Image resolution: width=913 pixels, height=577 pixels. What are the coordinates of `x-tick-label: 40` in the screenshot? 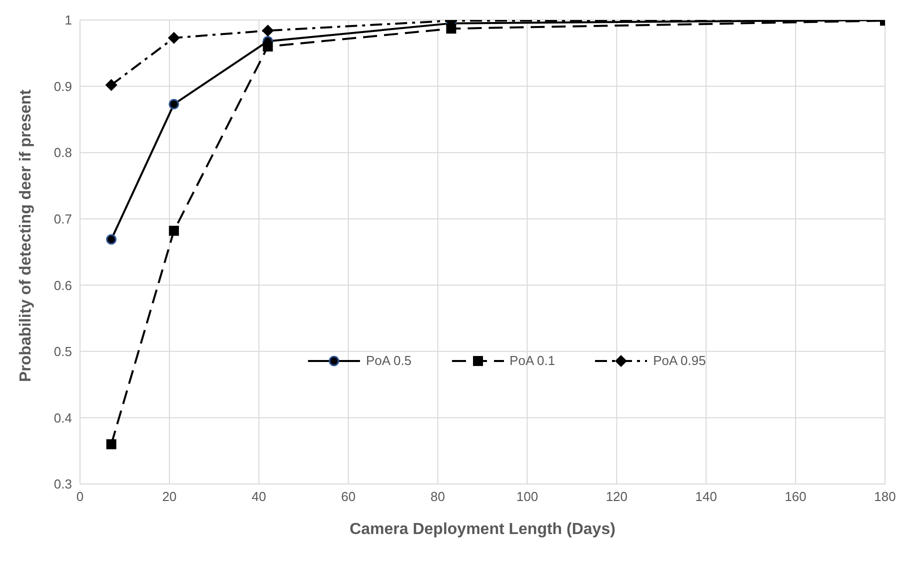 It's located at (259, 496).